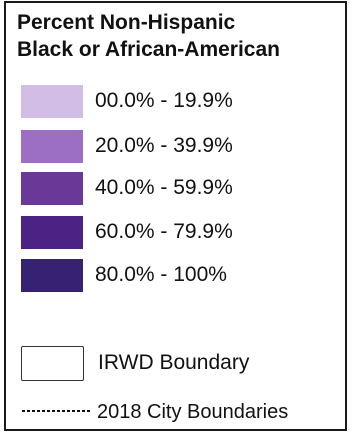 This screenshot has height=437, width=354. What do you see at coordinates (56, 411) in the screenshot?
I see `city-boundary-dashed-line-symbol` at bounding box center [56, 411].